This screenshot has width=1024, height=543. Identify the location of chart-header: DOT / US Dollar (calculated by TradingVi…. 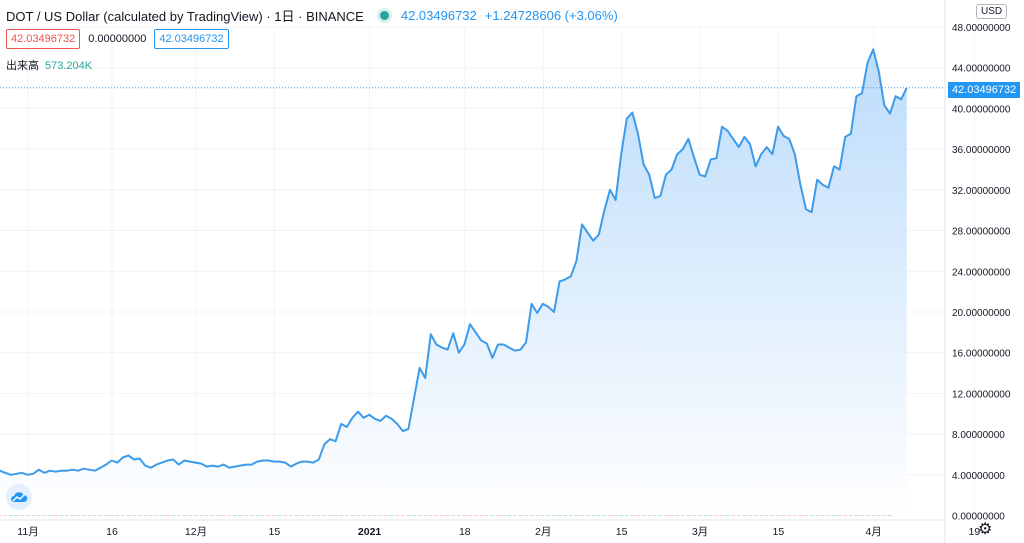
(312, 15).